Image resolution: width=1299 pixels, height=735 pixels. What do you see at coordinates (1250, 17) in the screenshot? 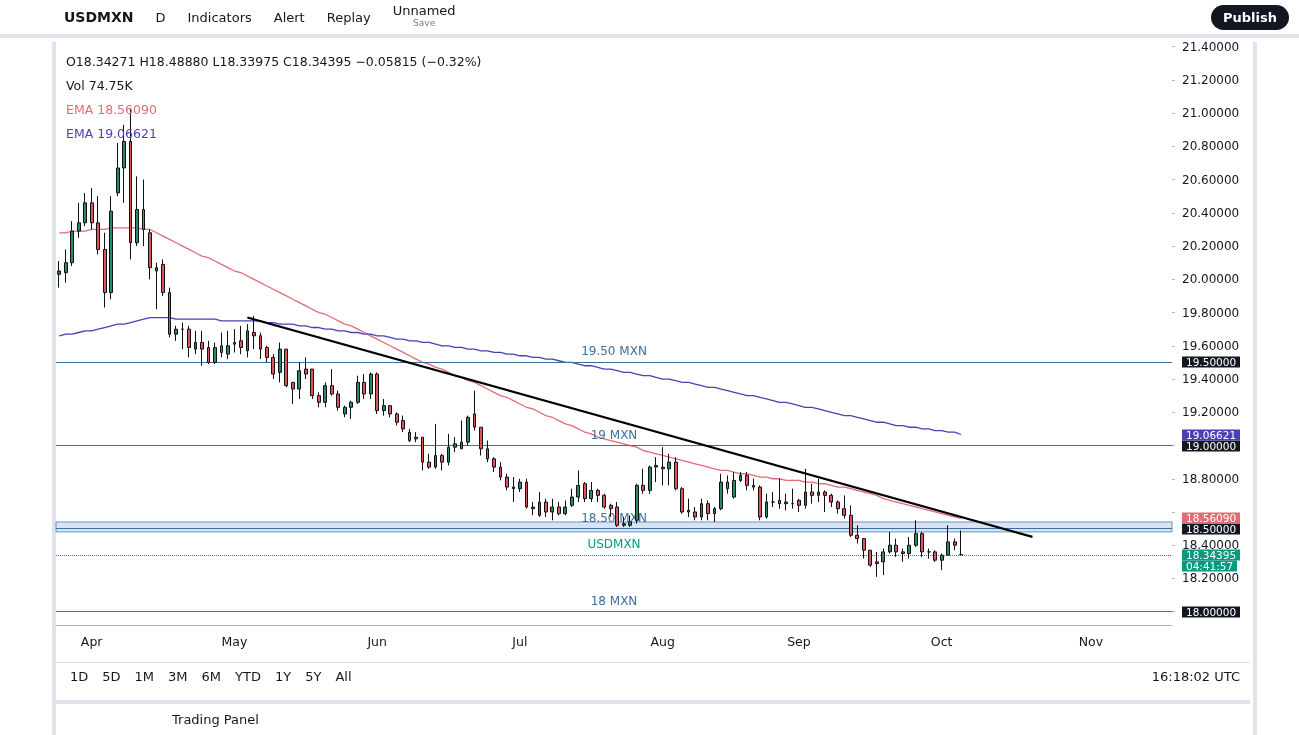
I see `text: Publish` at bounding box center [1250, 17].